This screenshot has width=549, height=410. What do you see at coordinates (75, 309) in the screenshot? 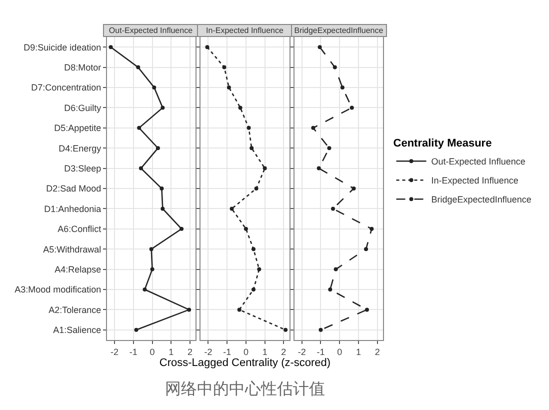
I see `y-tick-label: A2:Tolerance` at bounding box center [75, 309].